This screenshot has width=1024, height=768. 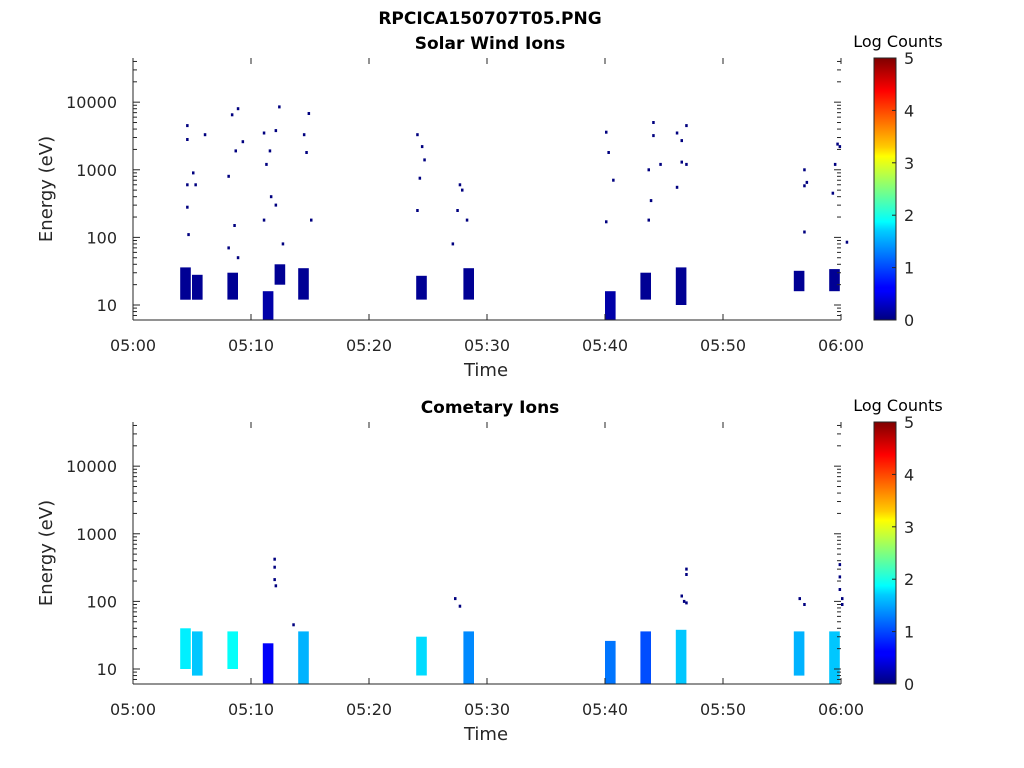 What do you see at coordinates (909, 268) in the screenshot?
I see `colorbar-tick-label: 1` at bounding box center [909, 268].